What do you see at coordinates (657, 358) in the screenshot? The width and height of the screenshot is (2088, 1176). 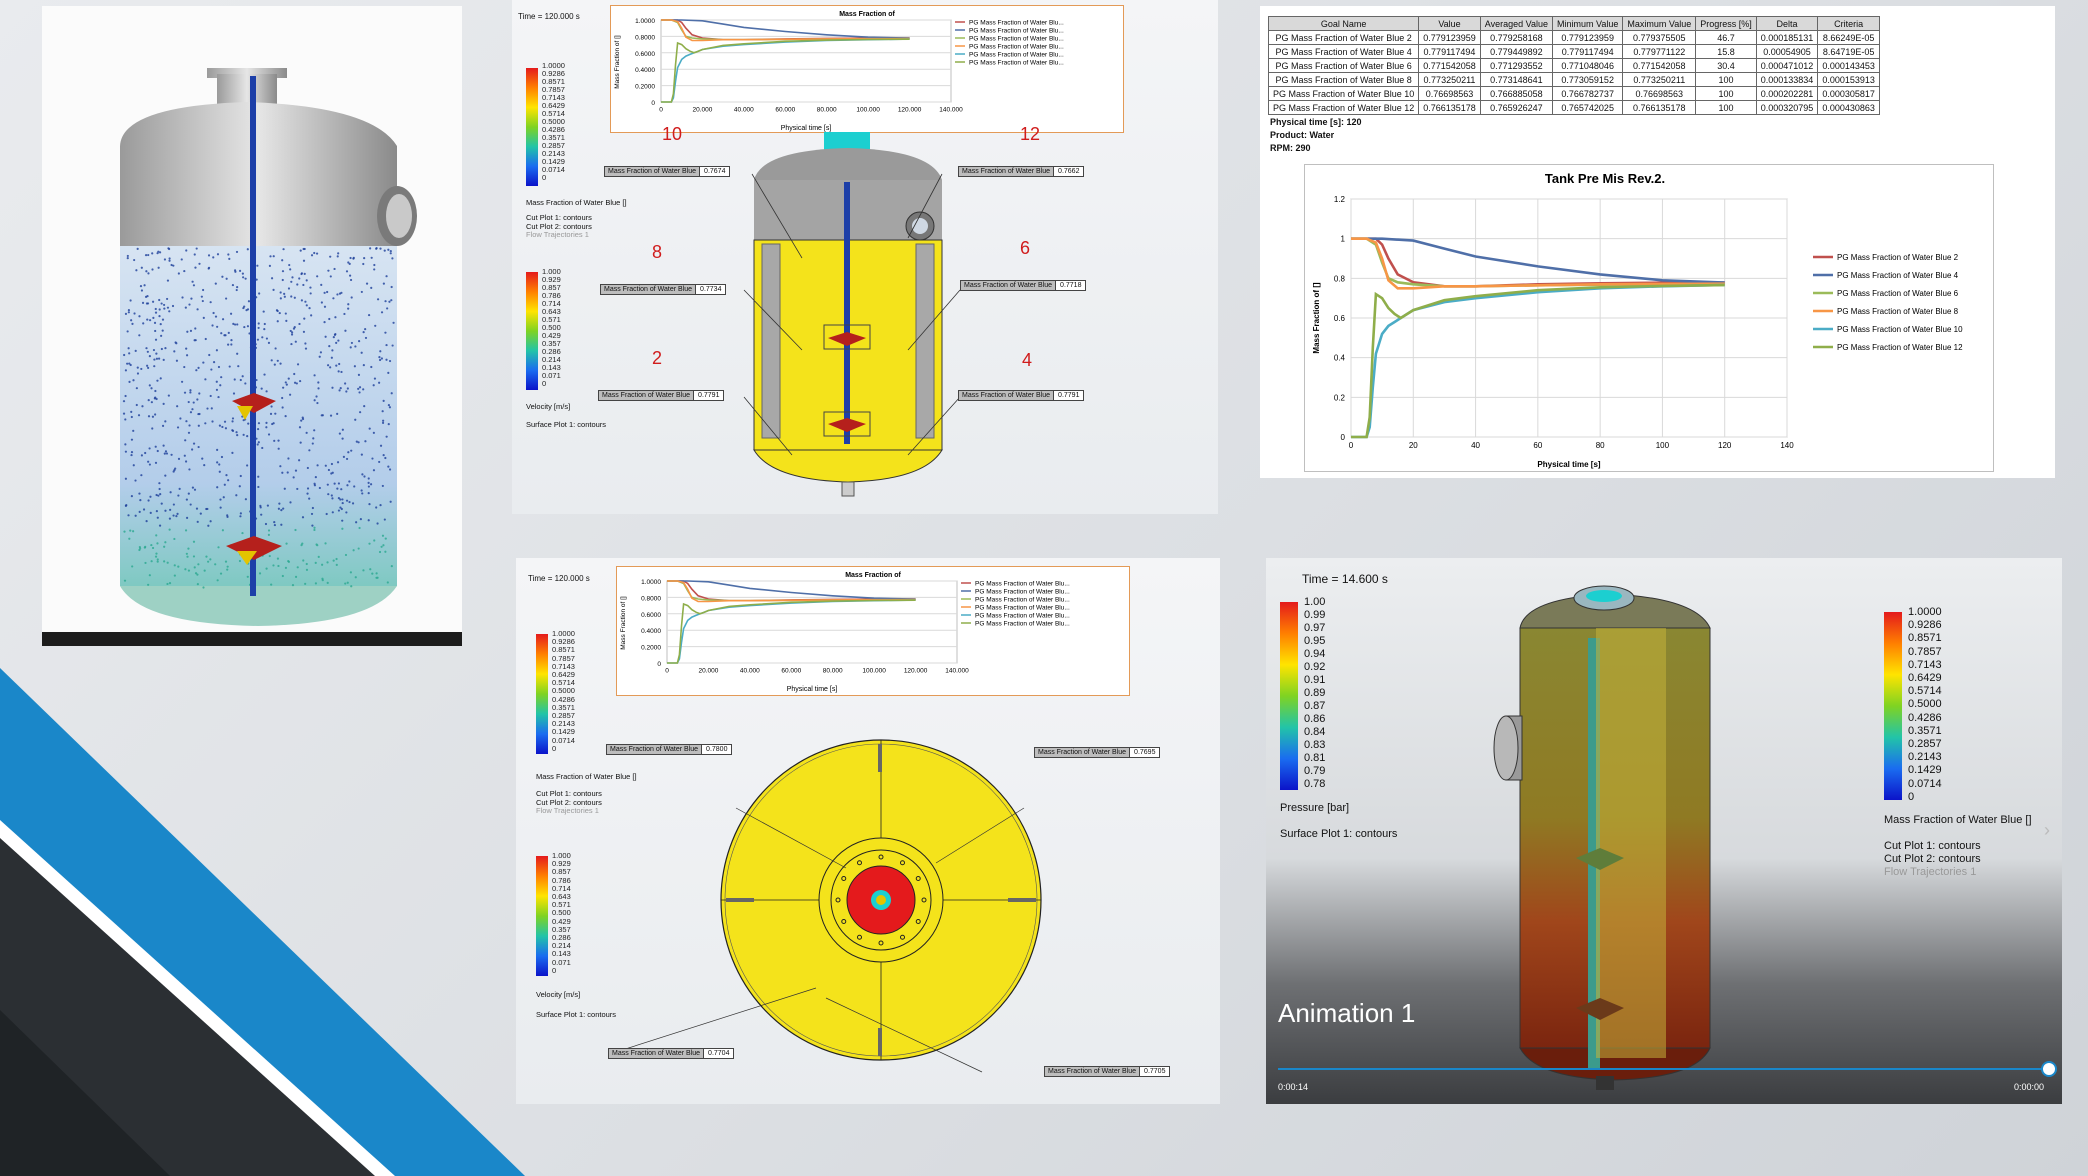 I see `probe-number-2: 2` at bounding box center [657, 358].